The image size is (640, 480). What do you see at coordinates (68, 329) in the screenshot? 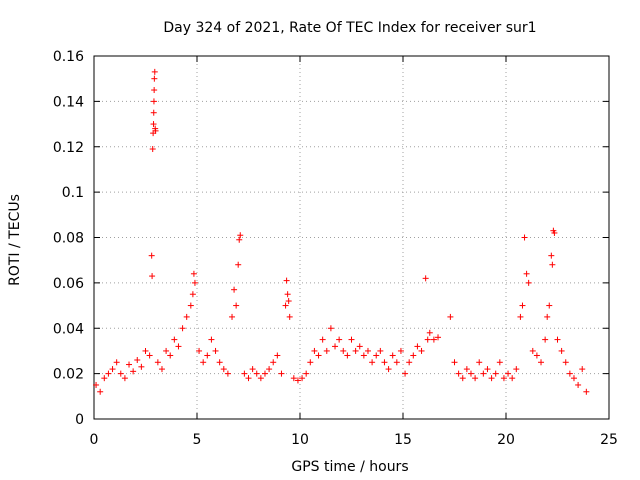
I see `y-tick-label: 0.04` at bounding box center [68, 329].